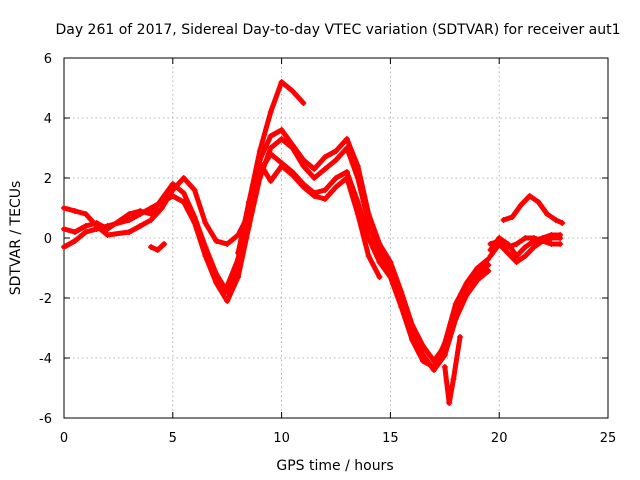 The height and width of the screenshot is (480, 640). I want to click on y-tick-label: 2, so click(48, 179).